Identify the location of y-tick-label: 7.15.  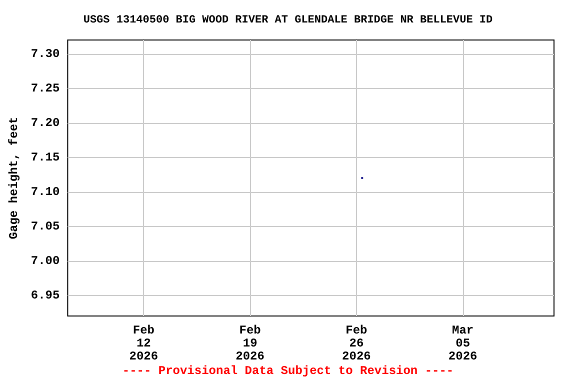
(45, 157).